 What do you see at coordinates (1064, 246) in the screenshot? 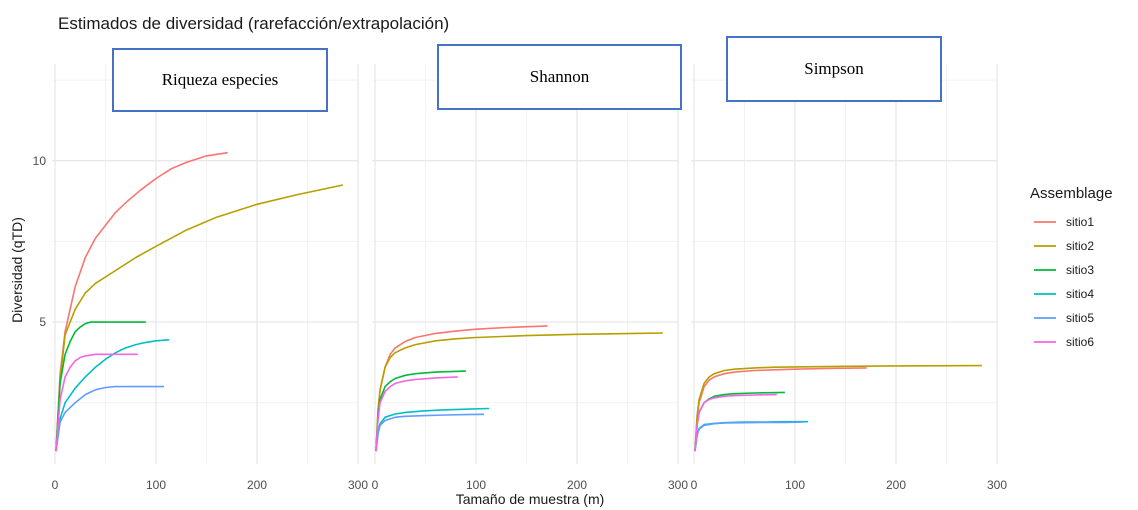
I see `legend-item-sitio2: sitio2` at bounding box center [1064, 246].